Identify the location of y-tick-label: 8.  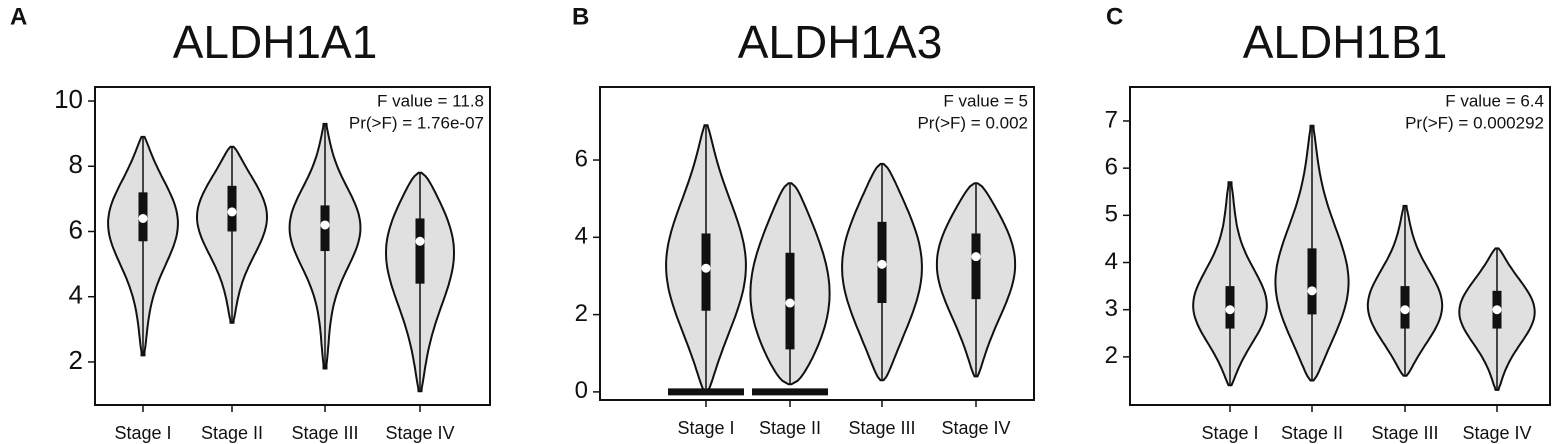
(76, 164).